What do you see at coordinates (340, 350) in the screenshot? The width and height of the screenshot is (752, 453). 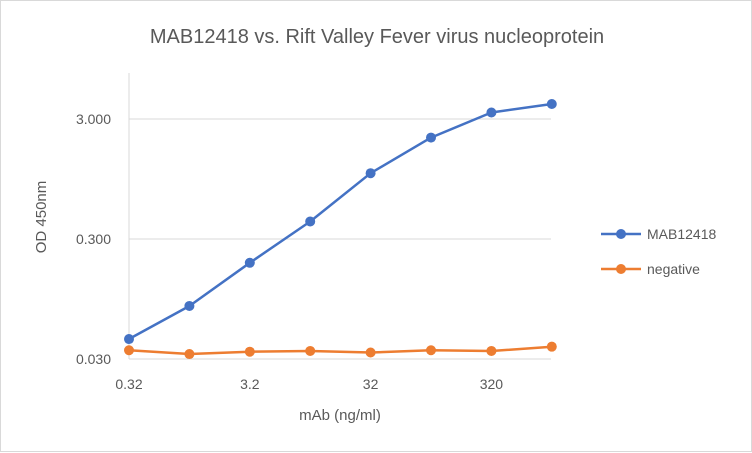 I see `series-line-negative` at bounding box center [340, 350].